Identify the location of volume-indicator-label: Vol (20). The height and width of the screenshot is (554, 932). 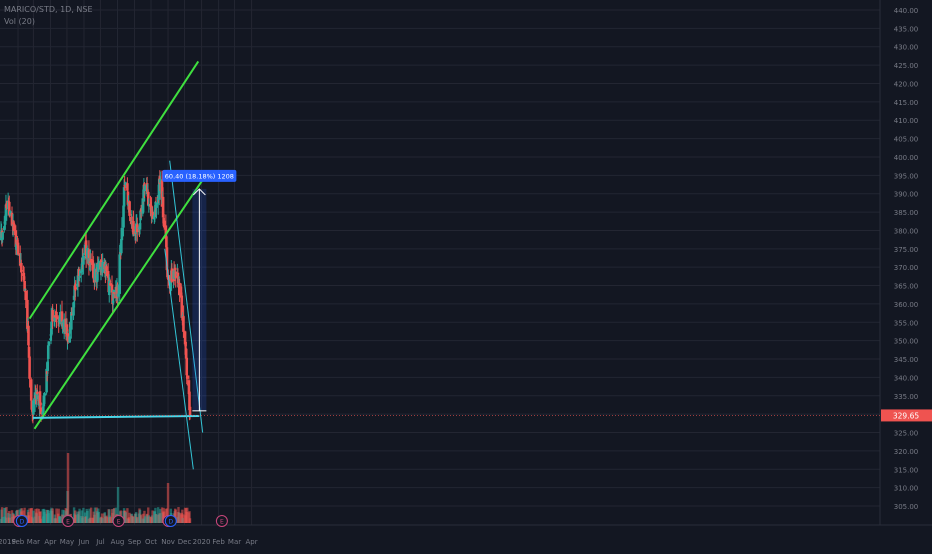
(19, 21).